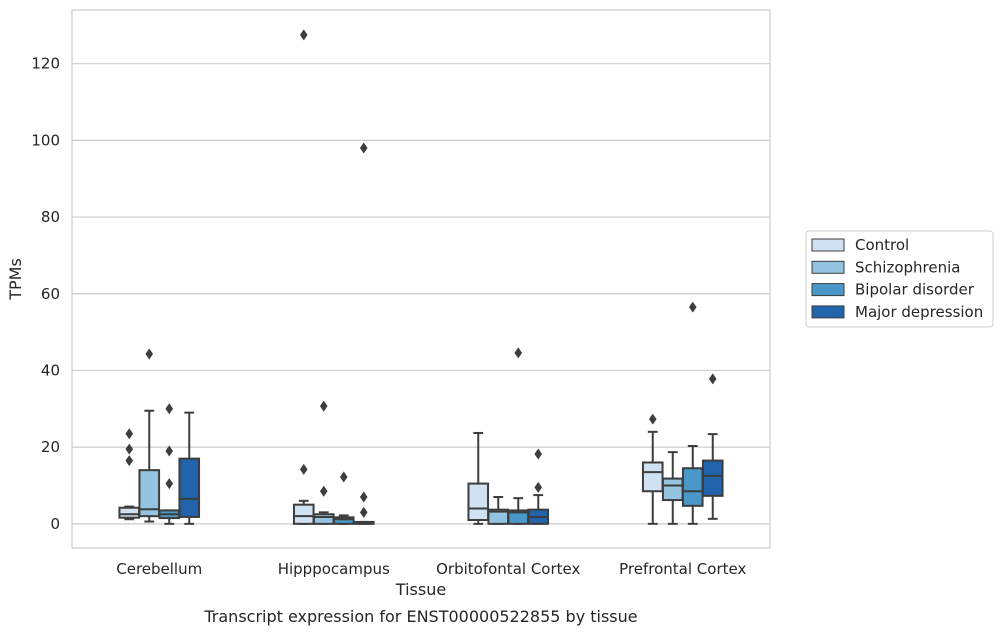  Describe the element at coordinates (50, 294) in the screenshot. I see `y-tick-label: 60` at that location.